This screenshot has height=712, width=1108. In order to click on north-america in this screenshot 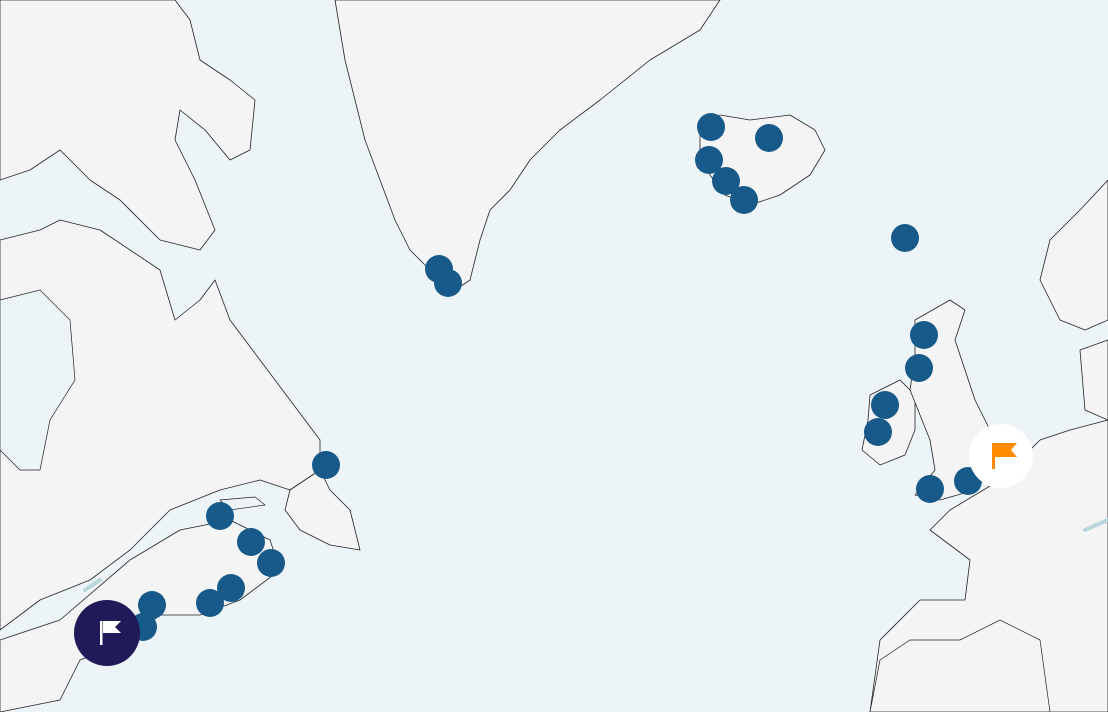, I will do `click(128, 125)`.